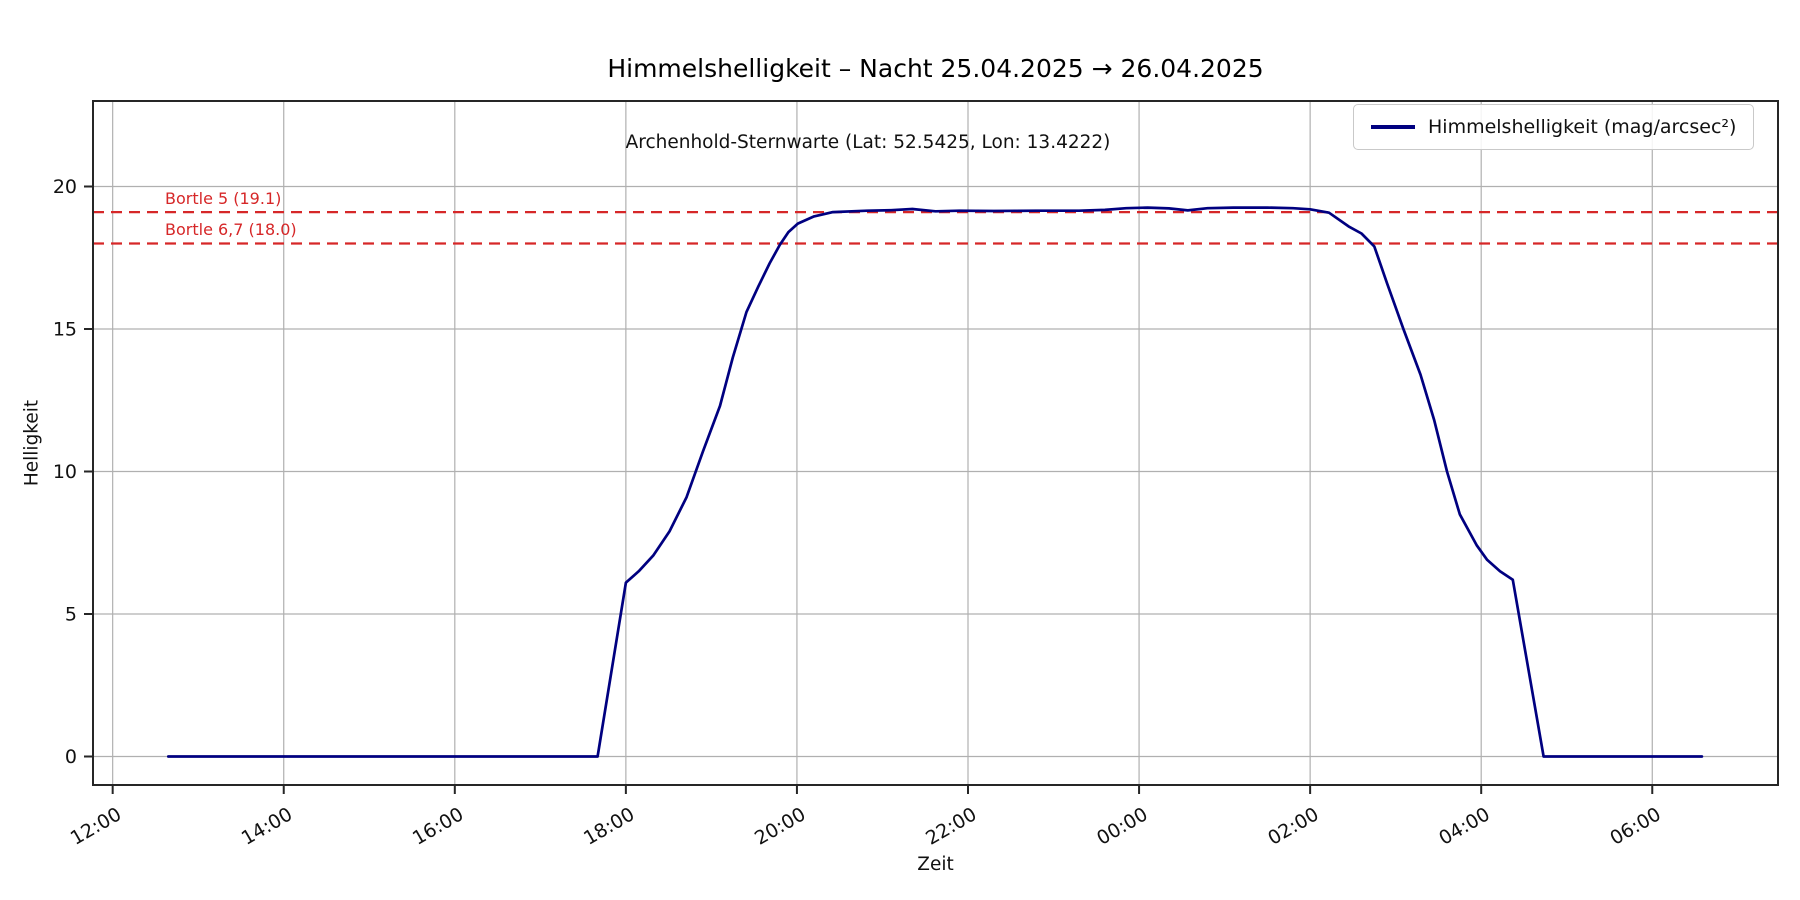 This screenshot has width=1800, height=900. Describe the element at coordinates (609, 826) in the screenshot. I see `x-tick-label: 18:00` at that location.